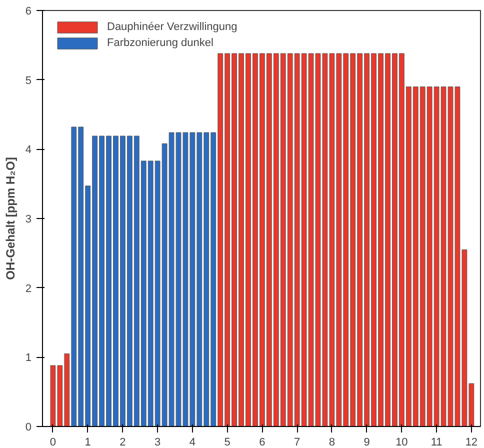  I want to click on x-tick-label: 11, so click(436, 442).